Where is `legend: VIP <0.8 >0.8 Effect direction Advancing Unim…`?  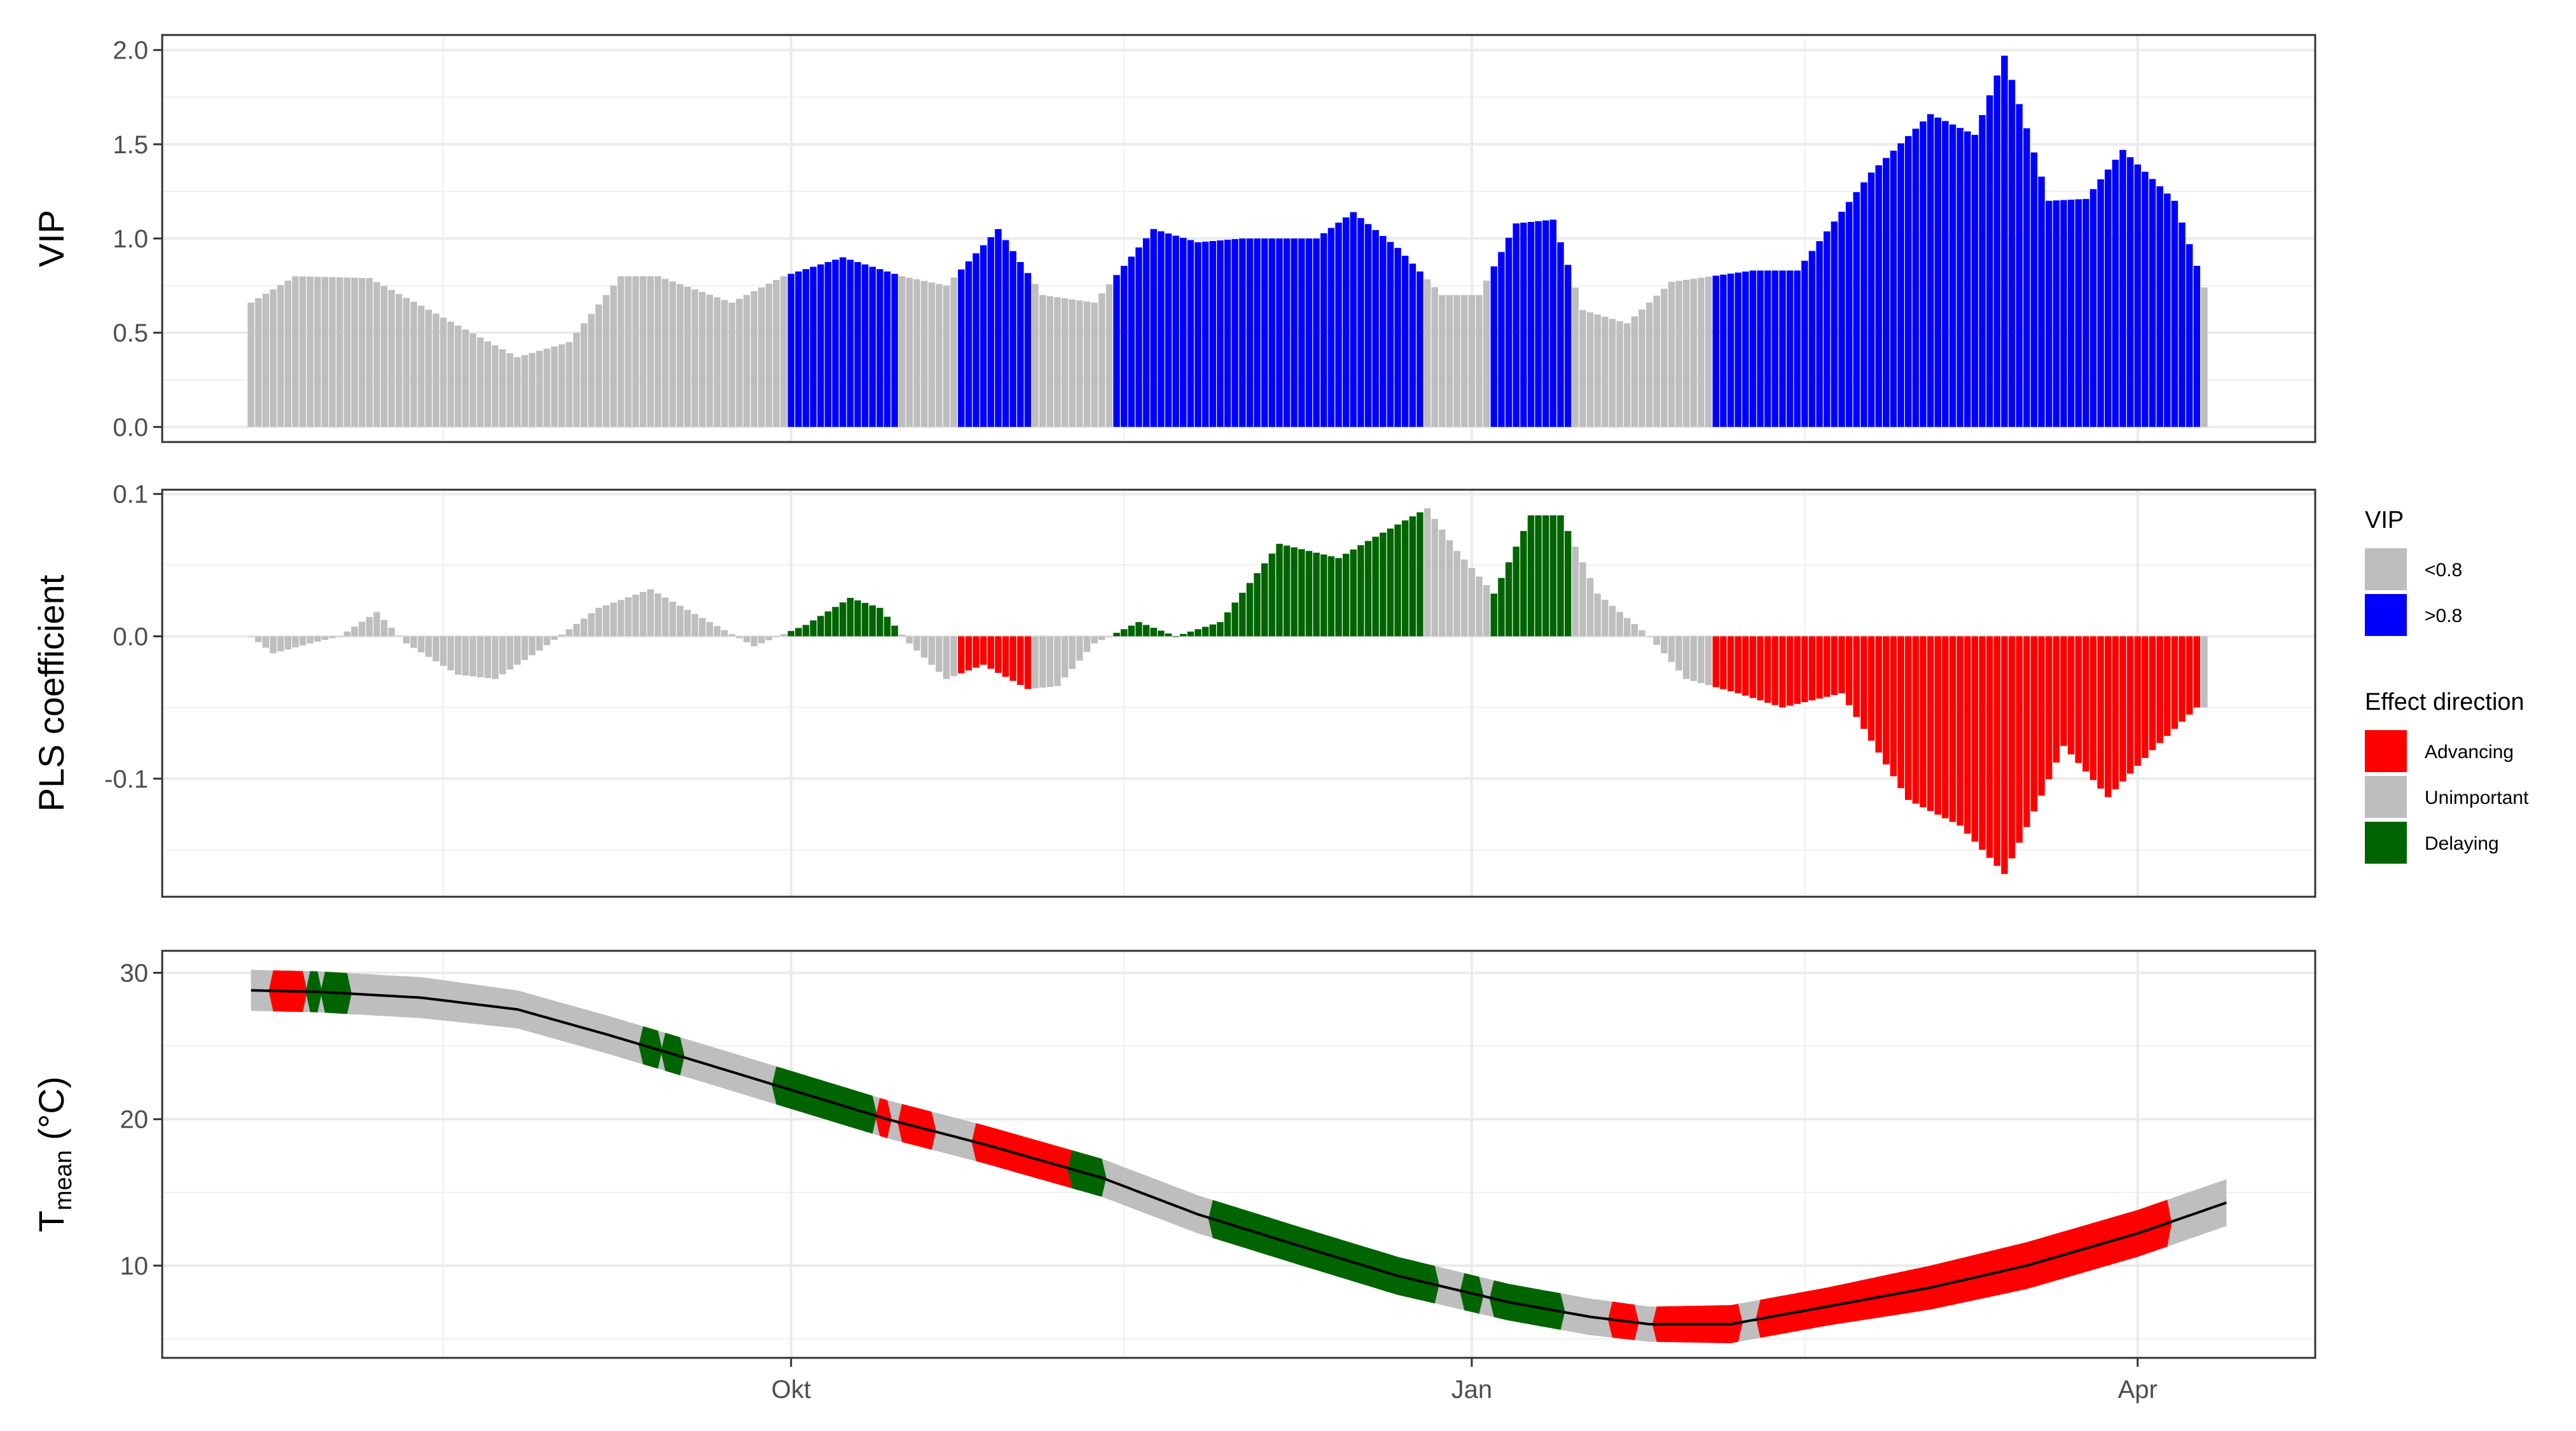 legend: VIP <0.8 >0.8 Effect direction Advancing Unim… is located at coordinates (2447, 685).